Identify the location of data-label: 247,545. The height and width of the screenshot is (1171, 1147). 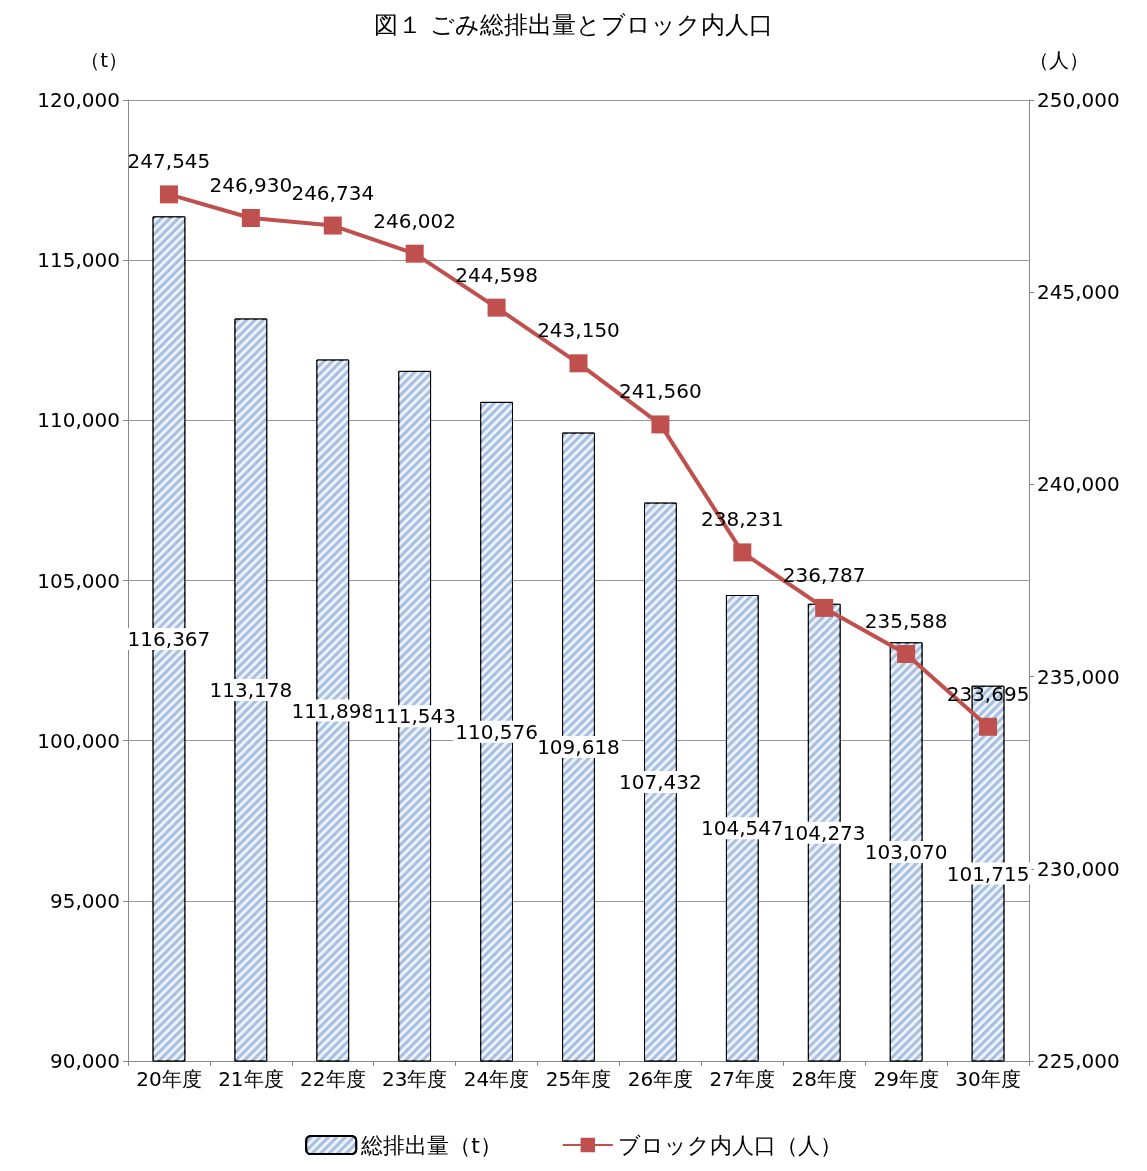
(169, 161).